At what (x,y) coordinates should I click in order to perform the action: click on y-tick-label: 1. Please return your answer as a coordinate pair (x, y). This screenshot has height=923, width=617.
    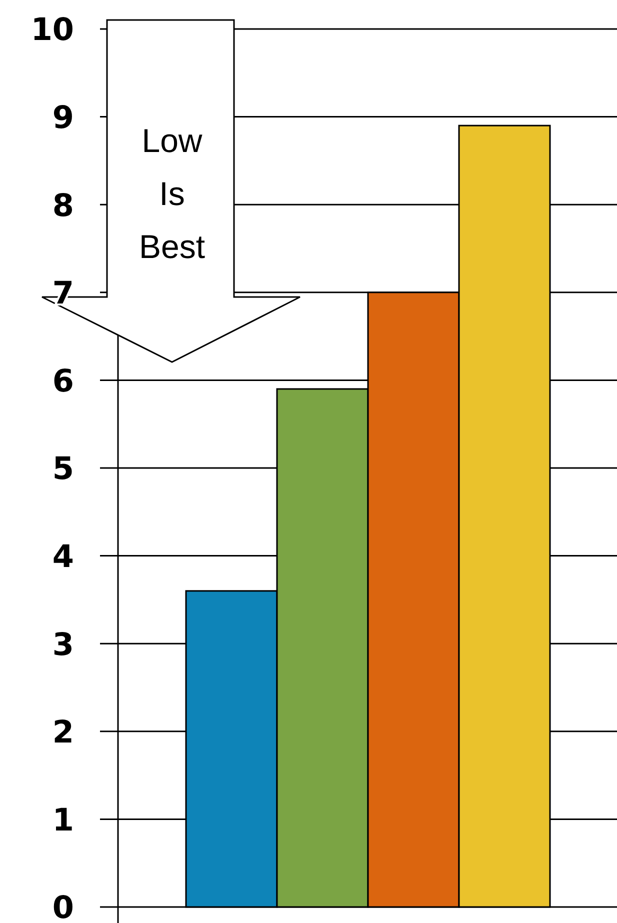
    Looking at the image, I should click on (63, 820).